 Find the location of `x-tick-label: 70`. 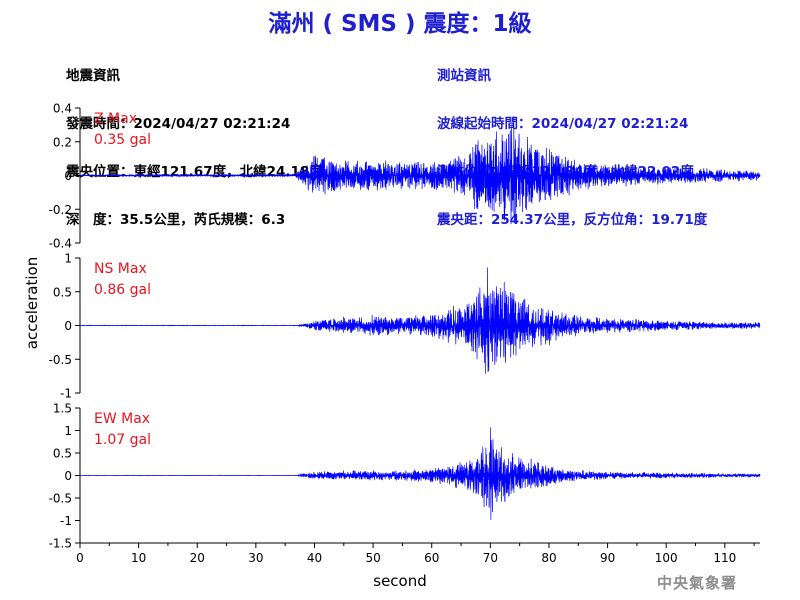

x-tick-label: 70 is located at coordinates (490, 558).